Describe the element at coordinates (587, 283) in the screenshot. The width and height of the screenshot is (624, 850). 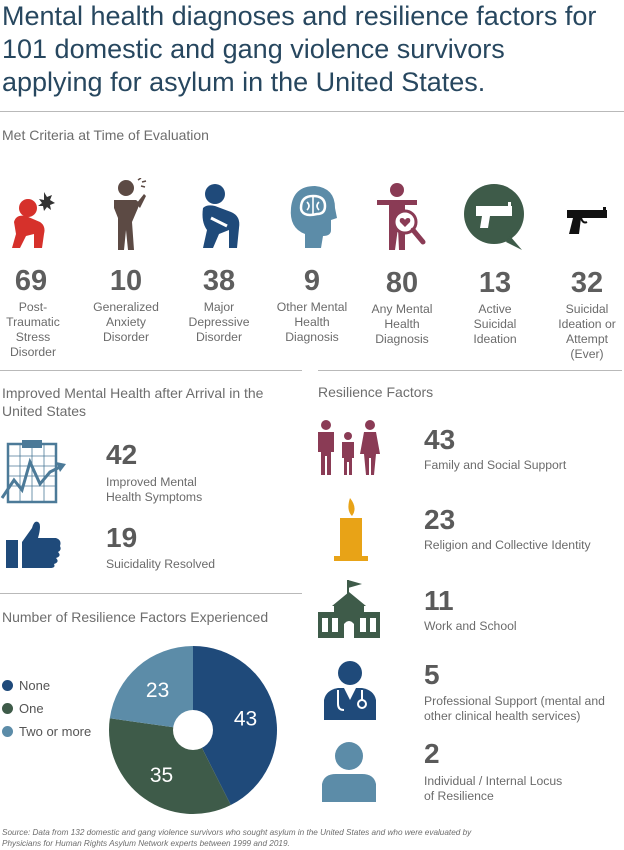
I see `stat-value: 32` at that location.